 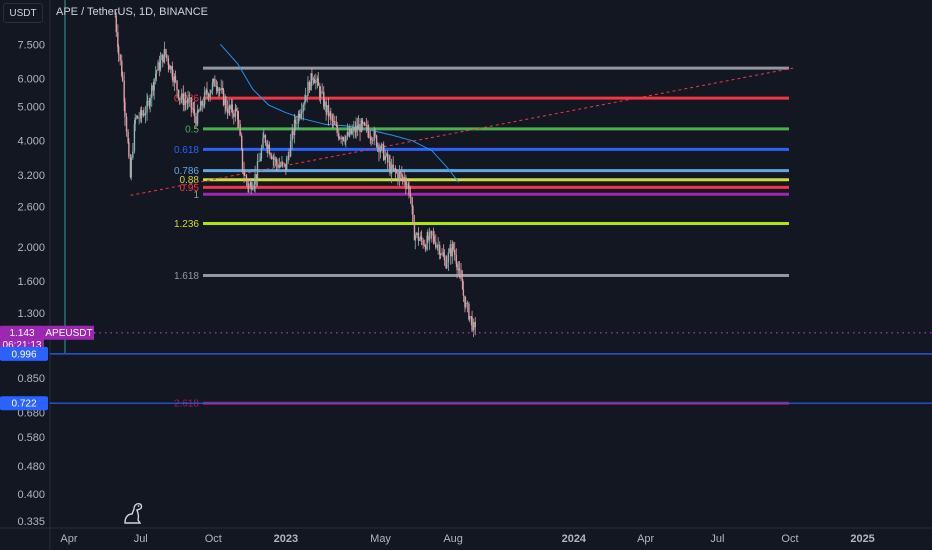 I want to click on chart-title: APE / TetherUS, 1D, BINANCE, so click(x=132, y=12).